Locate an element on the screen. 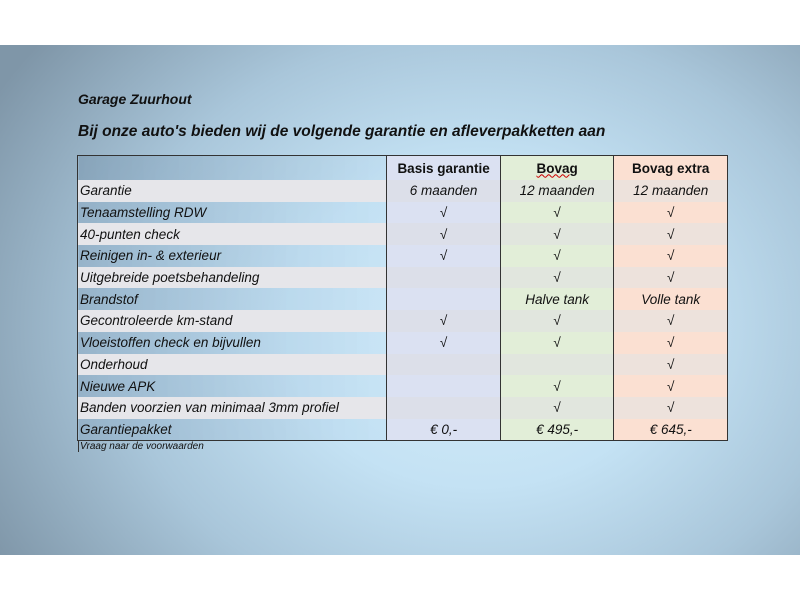 This screenshot has height=600, width=800. footnote: Vraag naar de voorwaarden is located at coordinates (141, 446).